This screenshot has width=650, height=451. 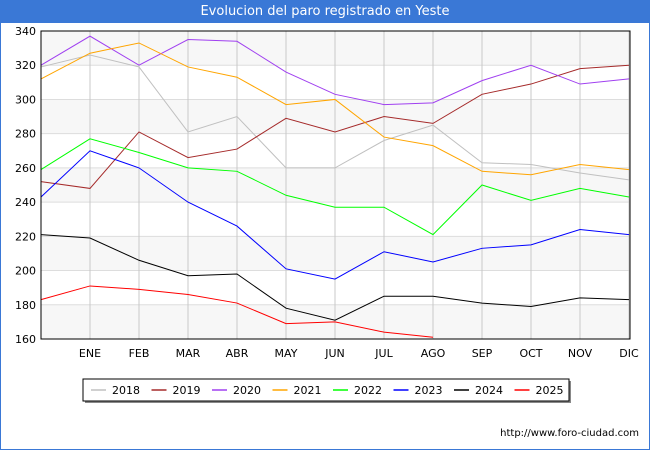 I want to click on series-line-2020, so click(x=335, y=70).